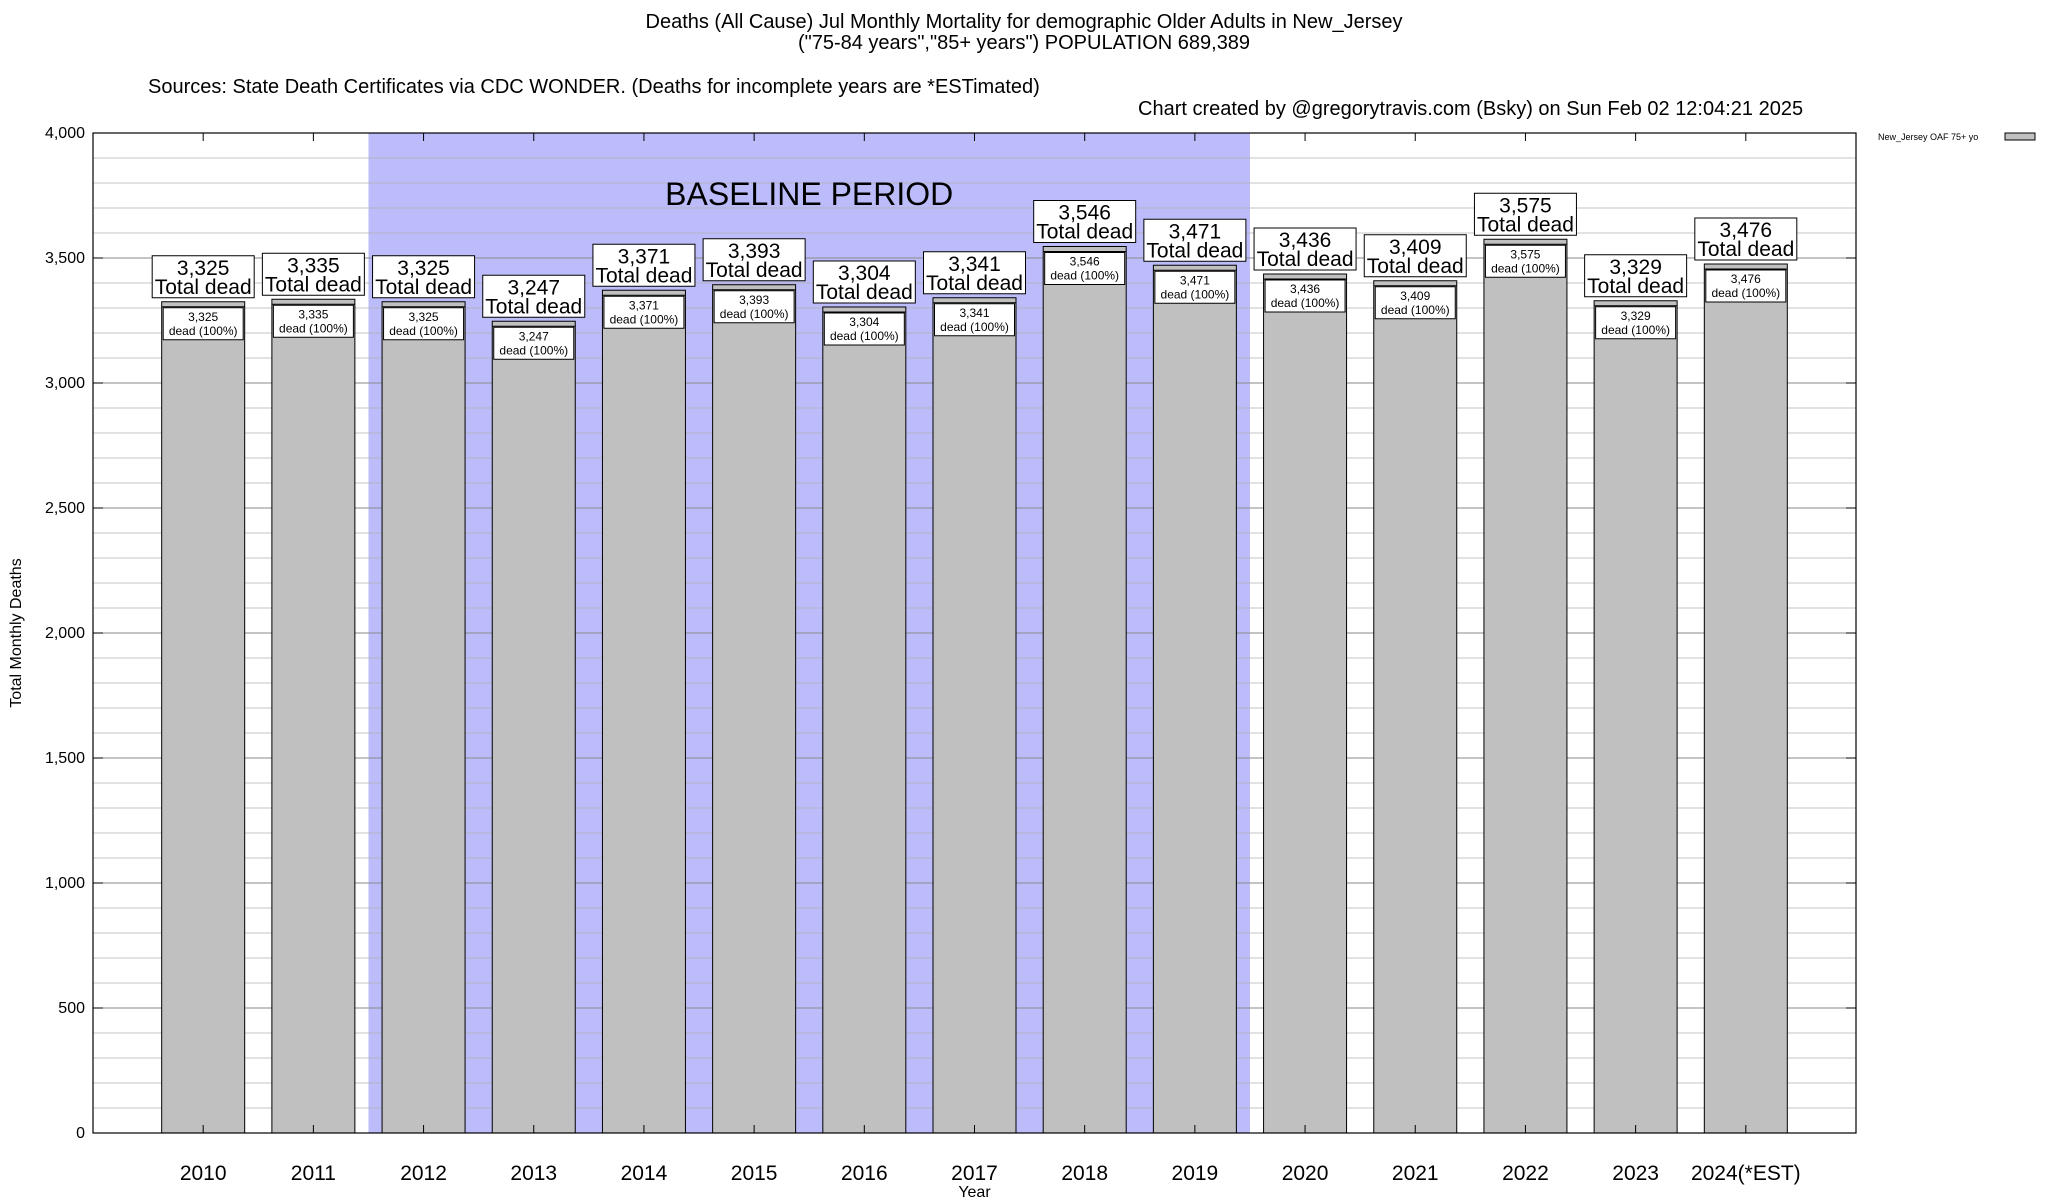  Describe the element at coordinates (974, 1192) in the screenshot. I see `x-axis-label: Year` at that location.